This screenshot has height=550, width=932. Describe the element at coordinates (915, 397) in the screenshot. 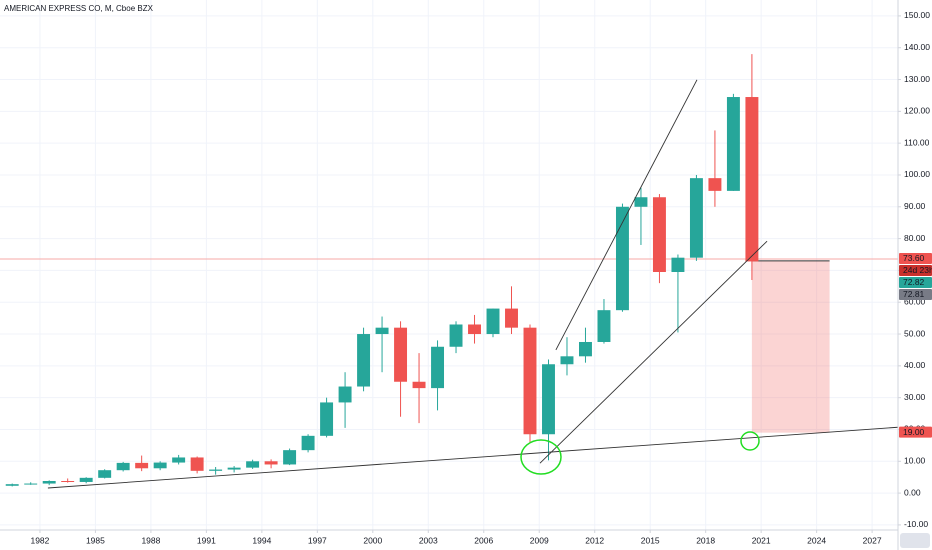

I see `y-tick-label: 30.00` at that location.